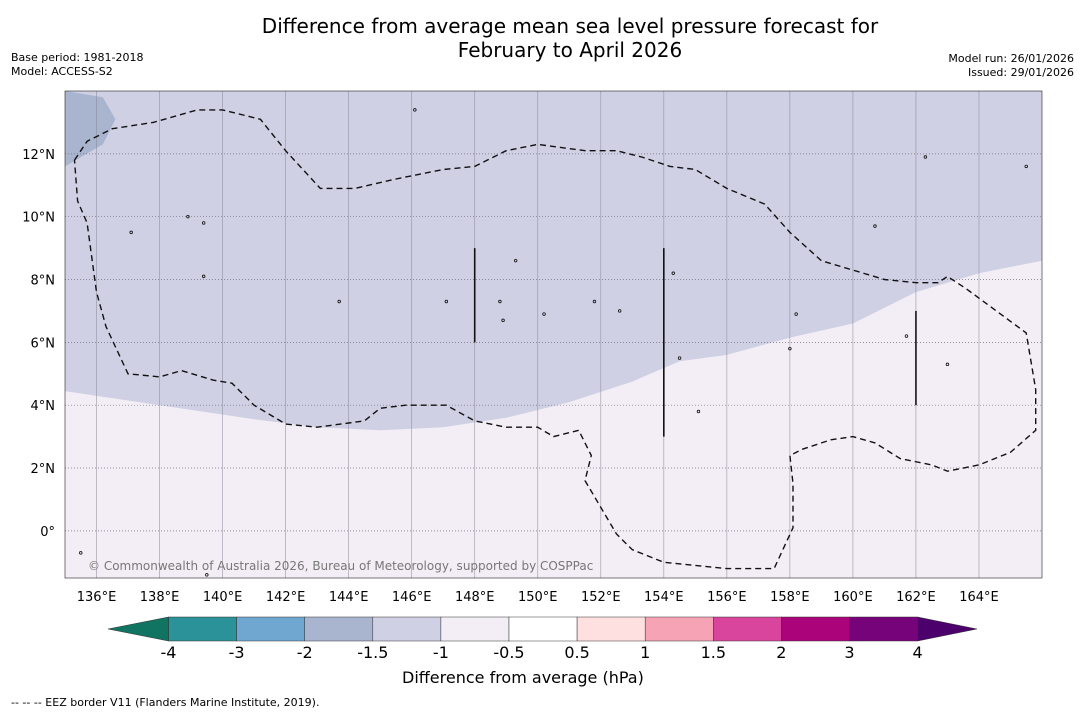 The height and width of the screenshot is (713, 1085). I want to click on title-line-2: February to April 2026, so click(570, 50).